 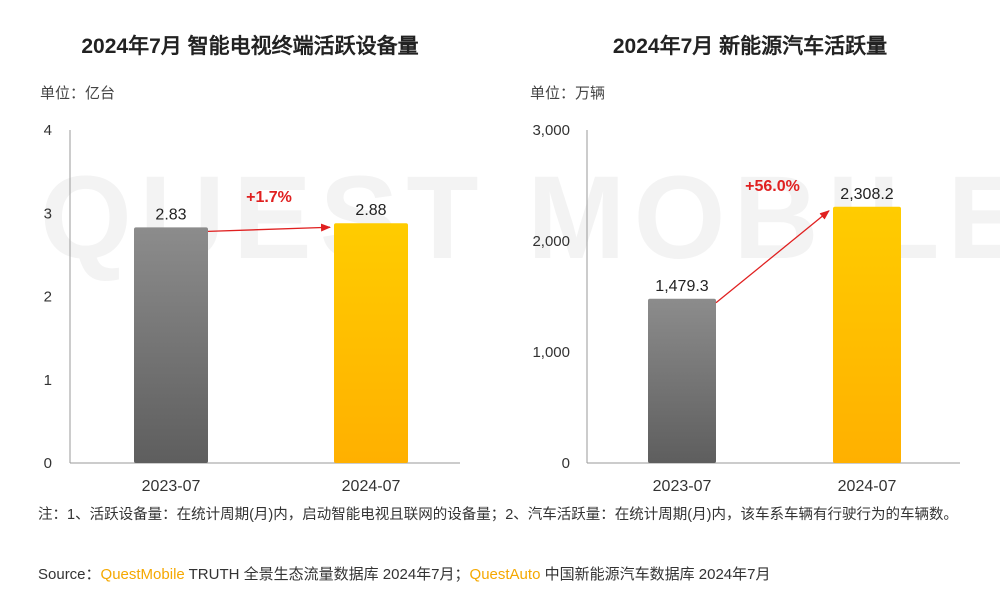 What do you see at coordinates (772, 186) in the screenshot?
I see `growth-label: +56.0%` at bounding box center [772, 186].